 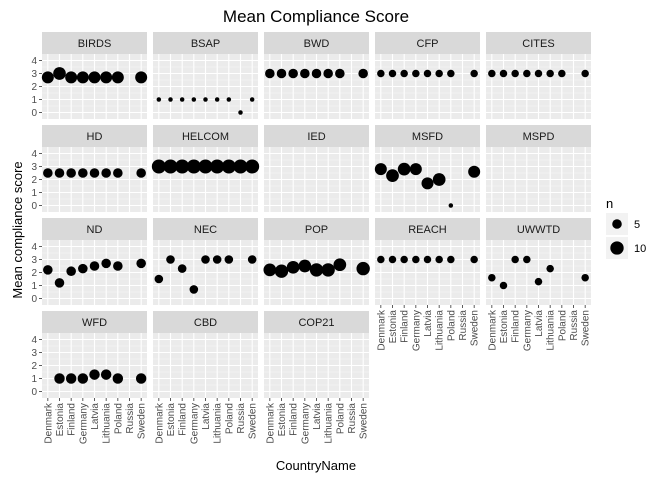 What do you see at coordinates (316, 465) in the screenshot?
I see `x-axis-title: CountryName` at bounding box center [316, 465].